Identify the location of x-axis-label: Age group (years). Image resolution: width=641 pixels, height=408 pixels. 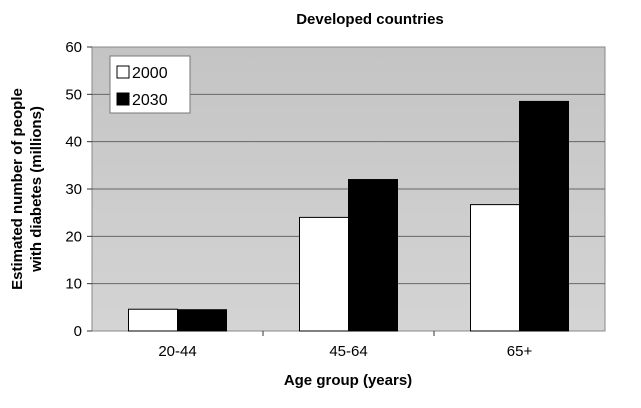
(348, 380).